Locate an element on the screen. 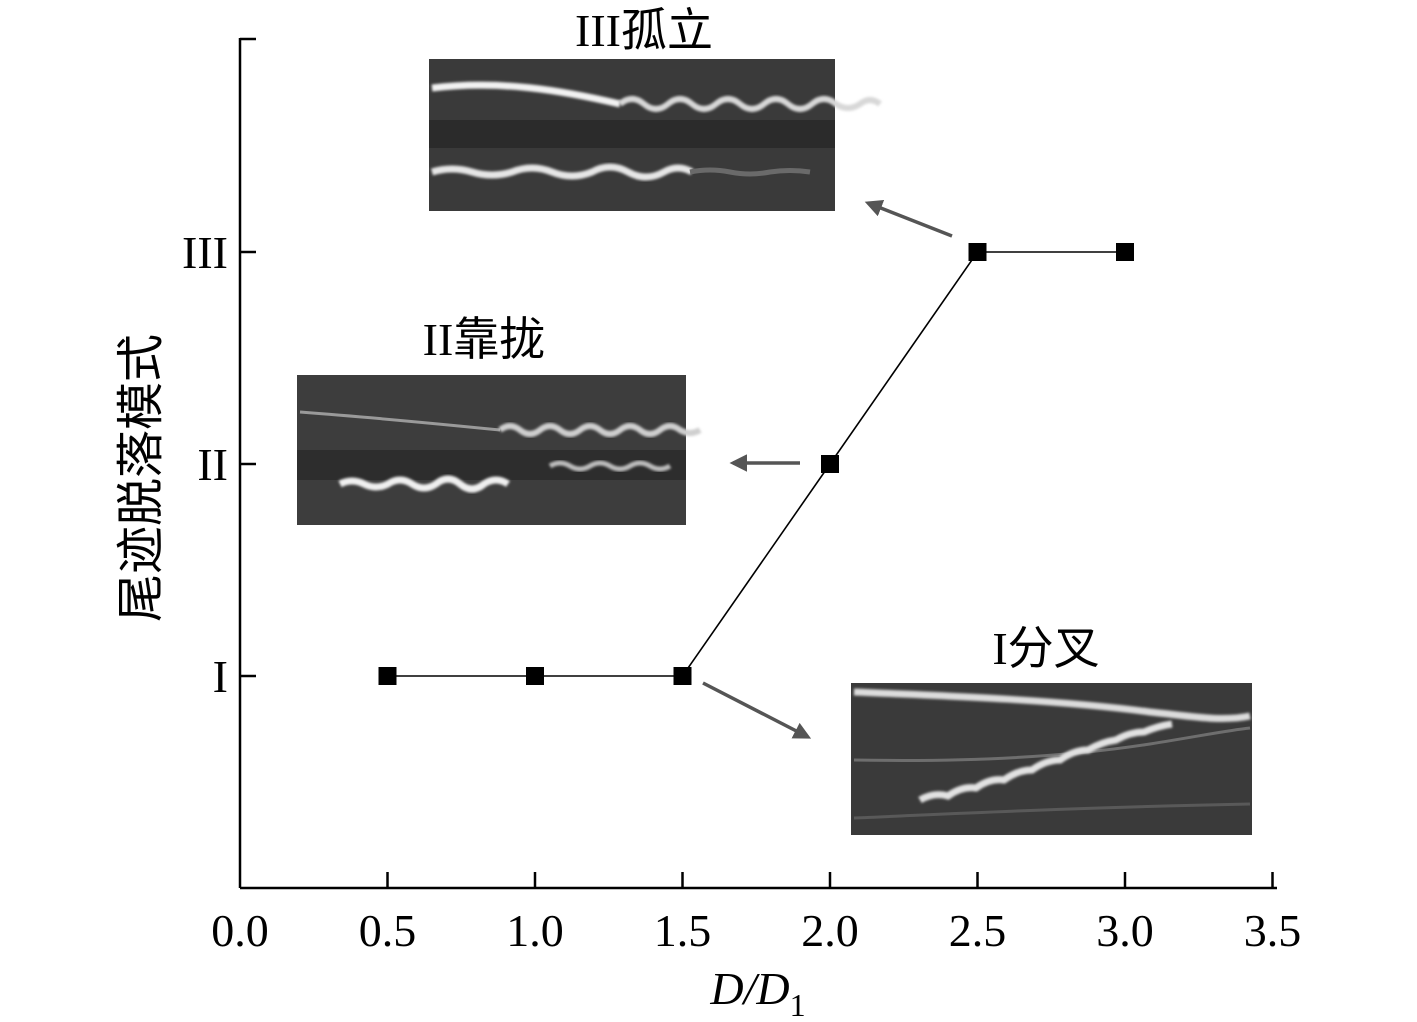 The height and width of the screenshot is (1022, 1417). x-axis-label: D/D1 is located at coordinates (757, 992).